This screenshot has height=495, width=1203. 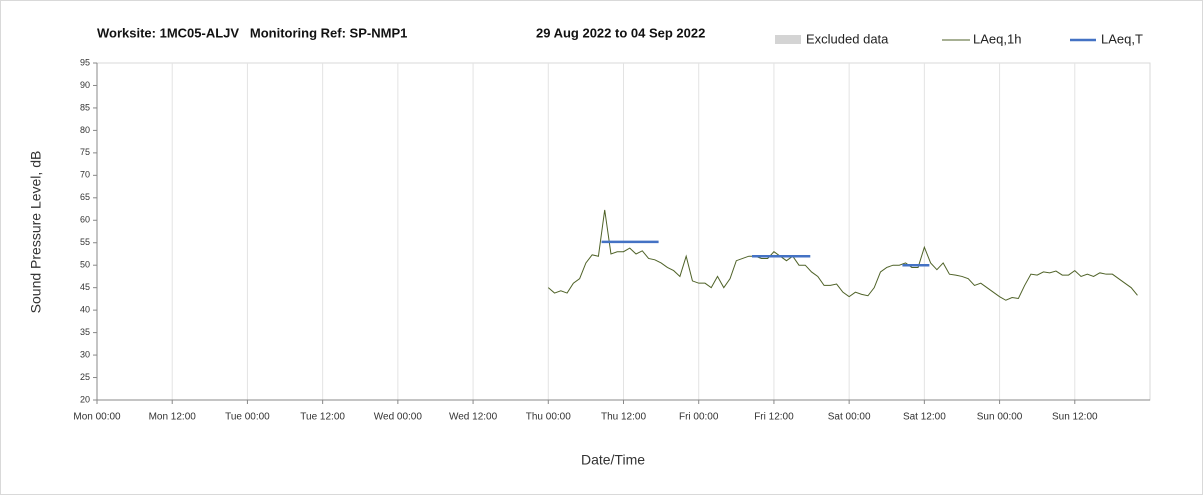 I want to click on x-tick-label: Wed 12:00, so click(x=473, y=417).